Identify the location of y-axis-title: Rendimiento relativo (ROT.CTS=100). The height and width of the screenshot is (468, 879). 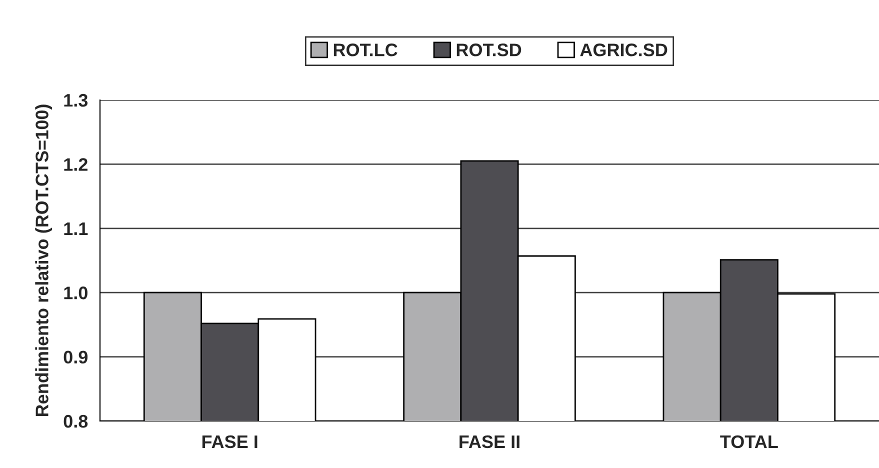
(43, 260).